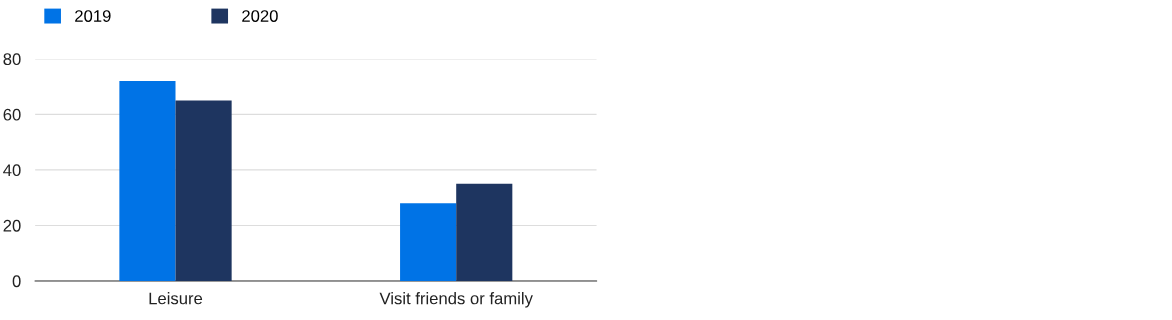 This screenshot has width=1172, height=320. I want to click on y-tick-label: 80, so click(12, 59).